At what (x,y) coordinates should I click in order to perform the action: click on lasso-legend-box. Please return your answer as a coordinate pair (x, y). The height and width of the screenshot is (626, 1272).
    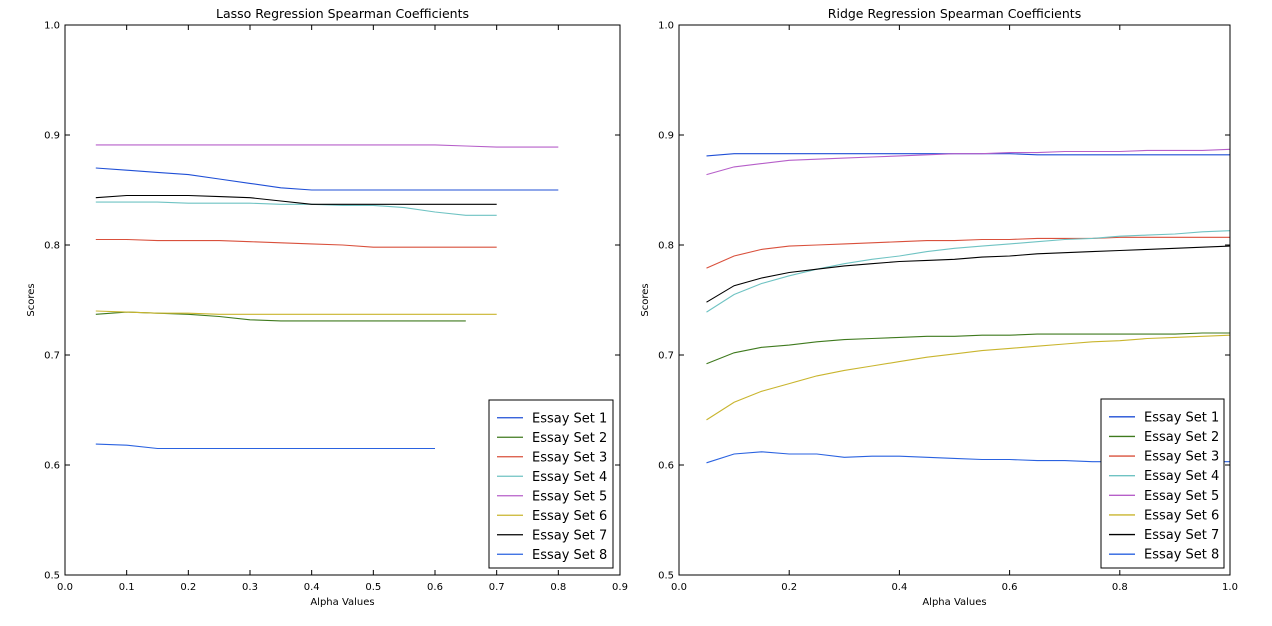
    Looking at the image, I should click on (551, 484).